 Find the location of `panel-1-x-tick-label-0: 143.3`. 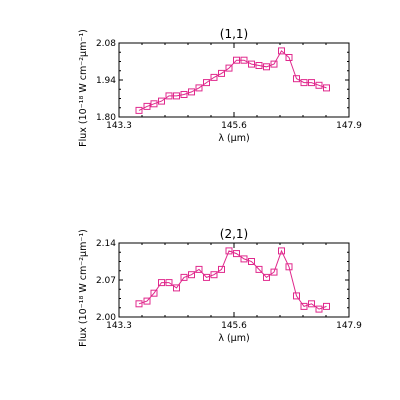

panel-1-x-tick-label-0: 143.3 is located at coordinates (119, 126).